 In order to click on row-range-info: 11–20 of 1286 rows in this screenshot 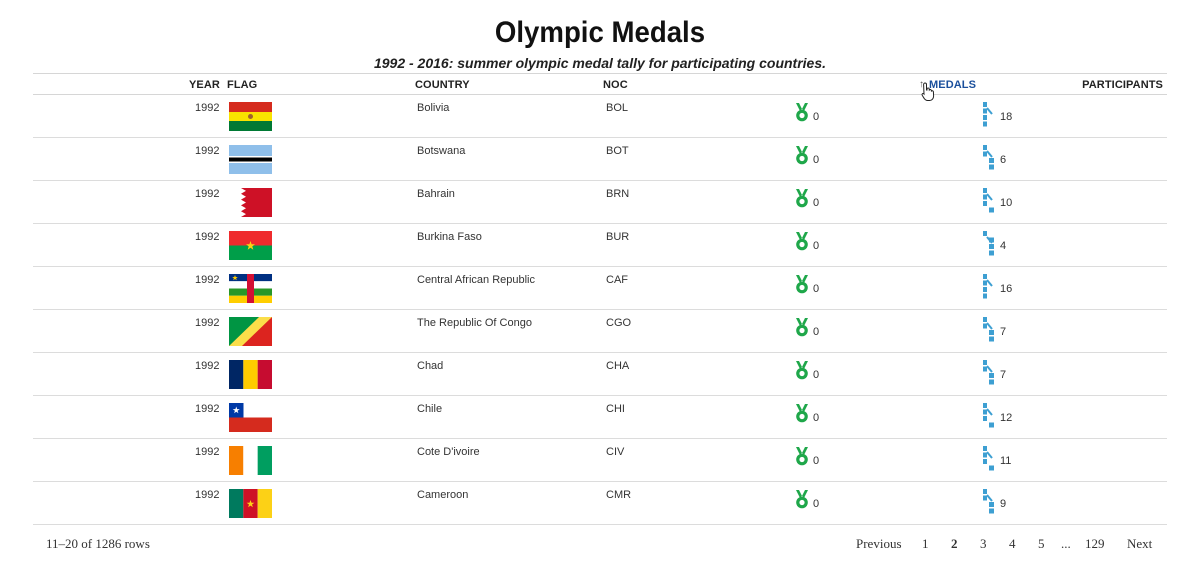, I will do `click(98, 543)`.